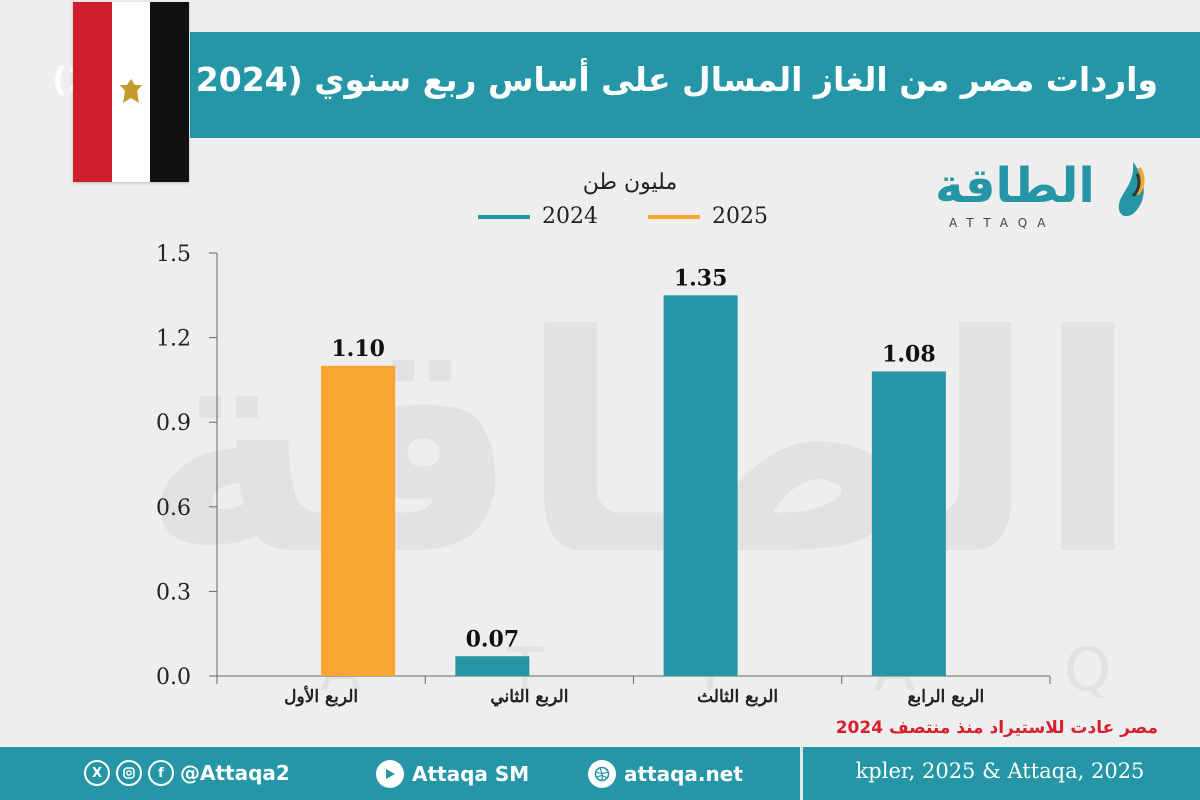 This screenshot has width=1200, height=800. I want to click on web-icon, so click(602, 774).